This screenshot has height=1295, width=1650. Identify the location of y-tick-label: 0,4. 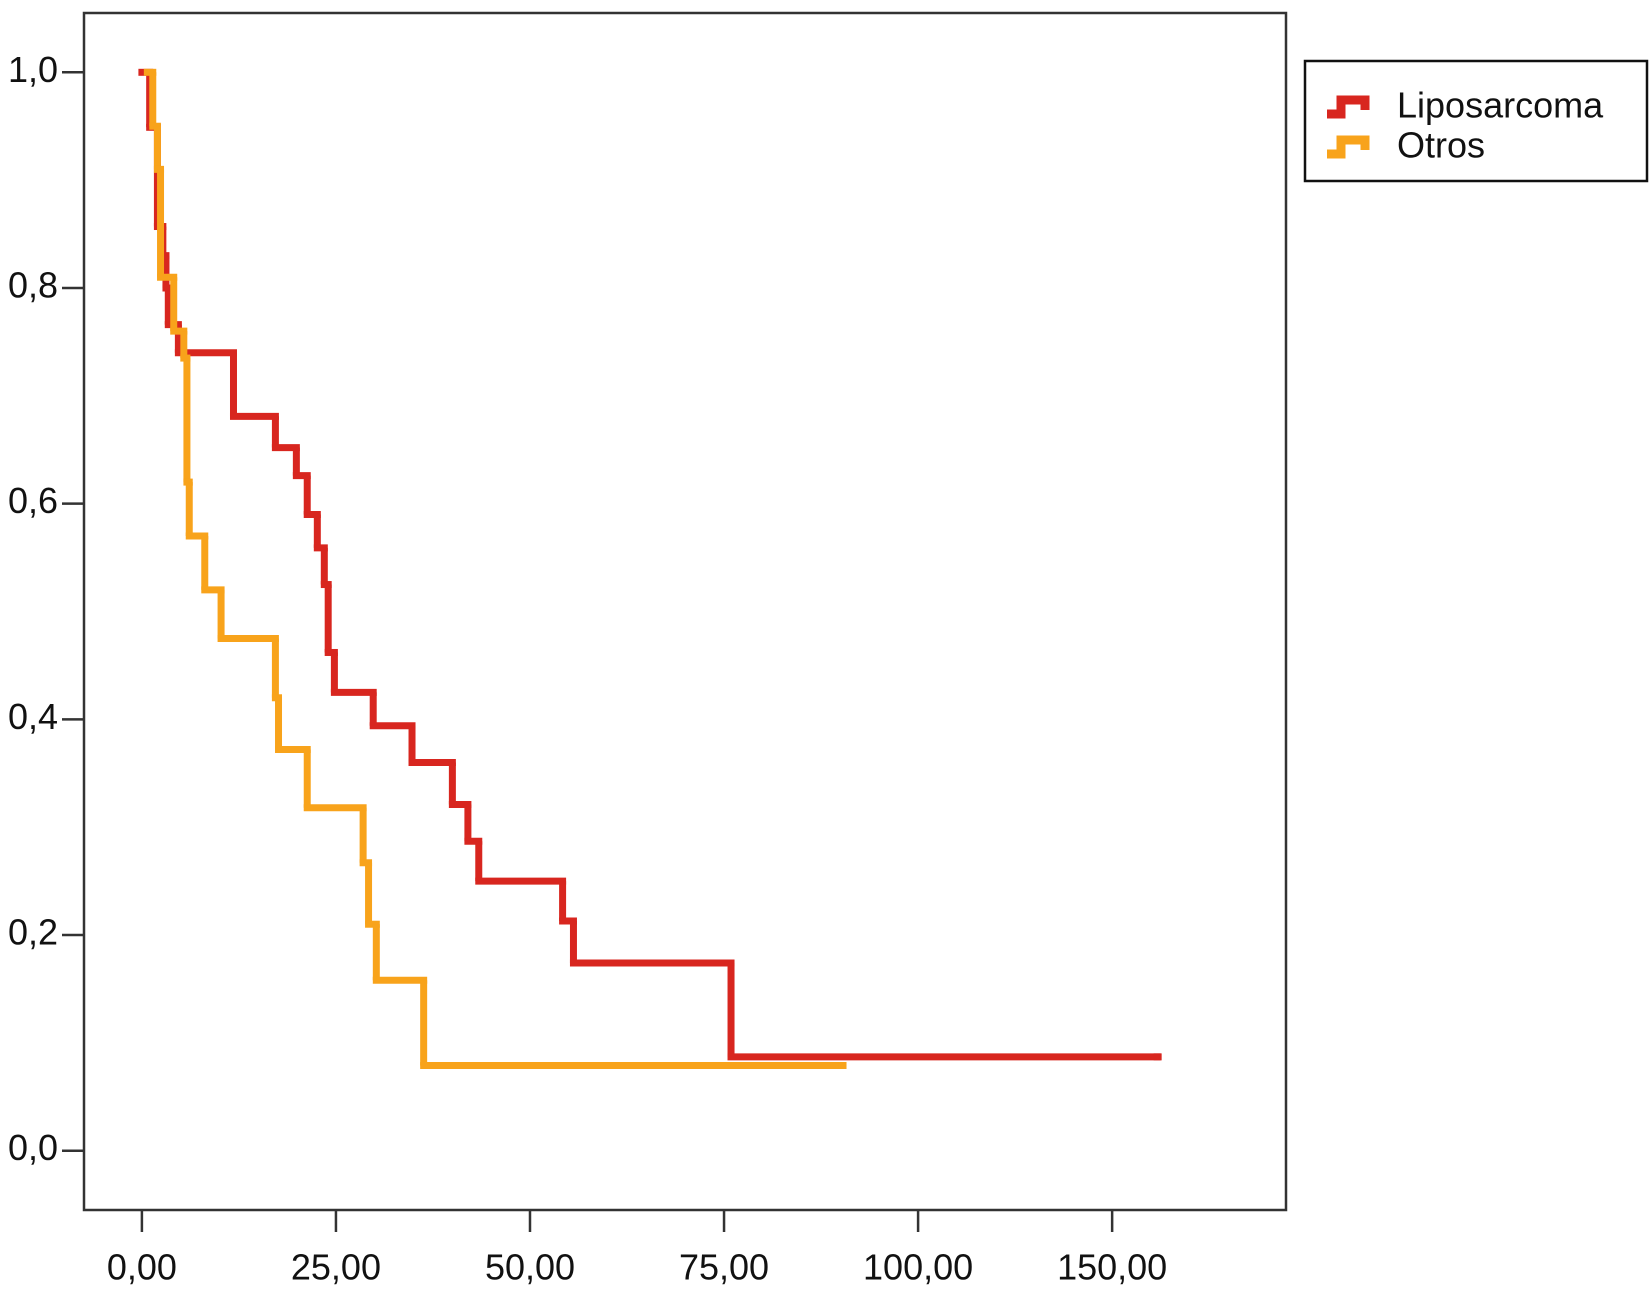
(33, 716).